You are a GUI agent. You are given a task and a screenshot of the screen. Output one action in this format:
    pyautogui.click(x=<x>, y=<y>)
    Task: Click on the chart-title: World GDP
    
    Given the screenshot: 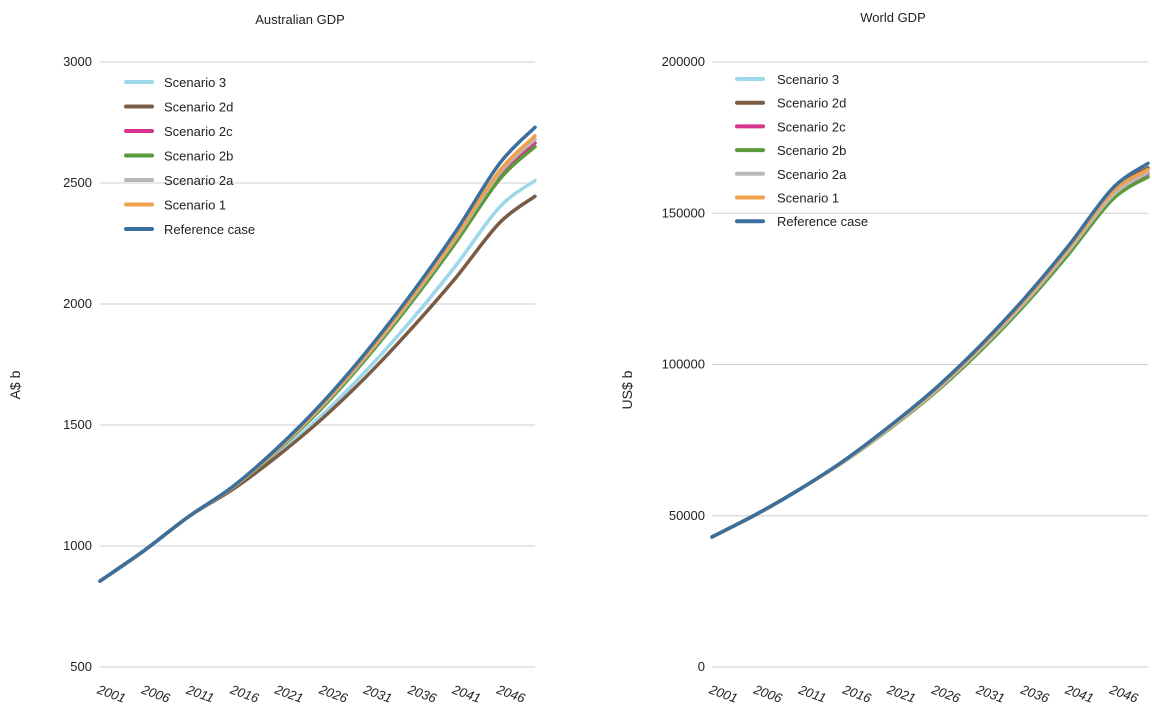 What is the action you would take?
    pyautogui.click(x=893, y=17)
    